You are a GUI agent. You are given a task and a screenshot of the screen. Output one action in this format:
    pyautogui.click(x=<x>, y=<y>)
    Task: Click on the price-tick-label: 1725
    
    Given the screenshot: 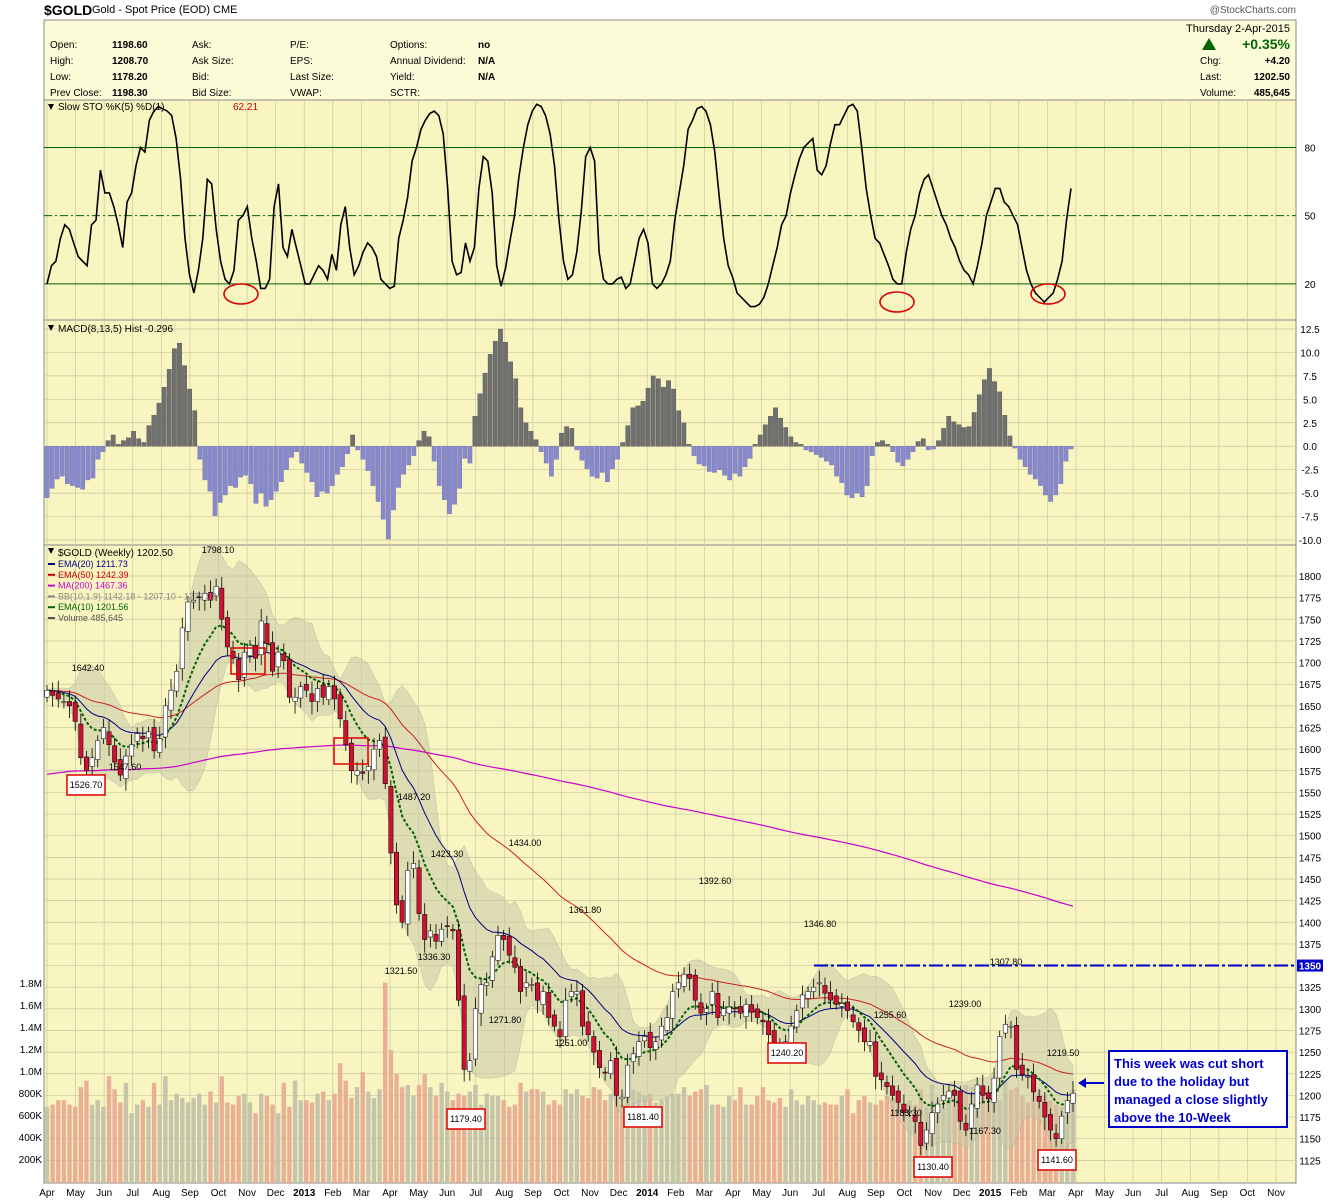 What is the action you would take?
    pyautogui.click(x=1310, y=642)
    